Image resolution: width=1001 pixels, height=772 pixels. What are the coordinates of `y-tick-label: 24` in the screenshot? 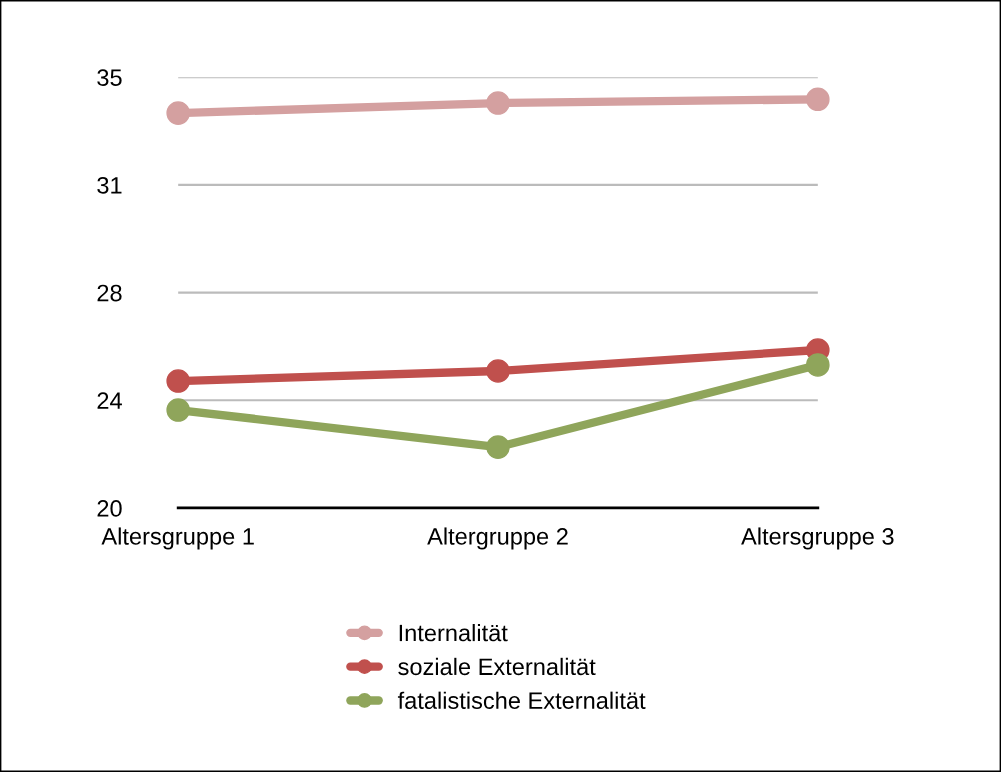 It's located at (109, 400).